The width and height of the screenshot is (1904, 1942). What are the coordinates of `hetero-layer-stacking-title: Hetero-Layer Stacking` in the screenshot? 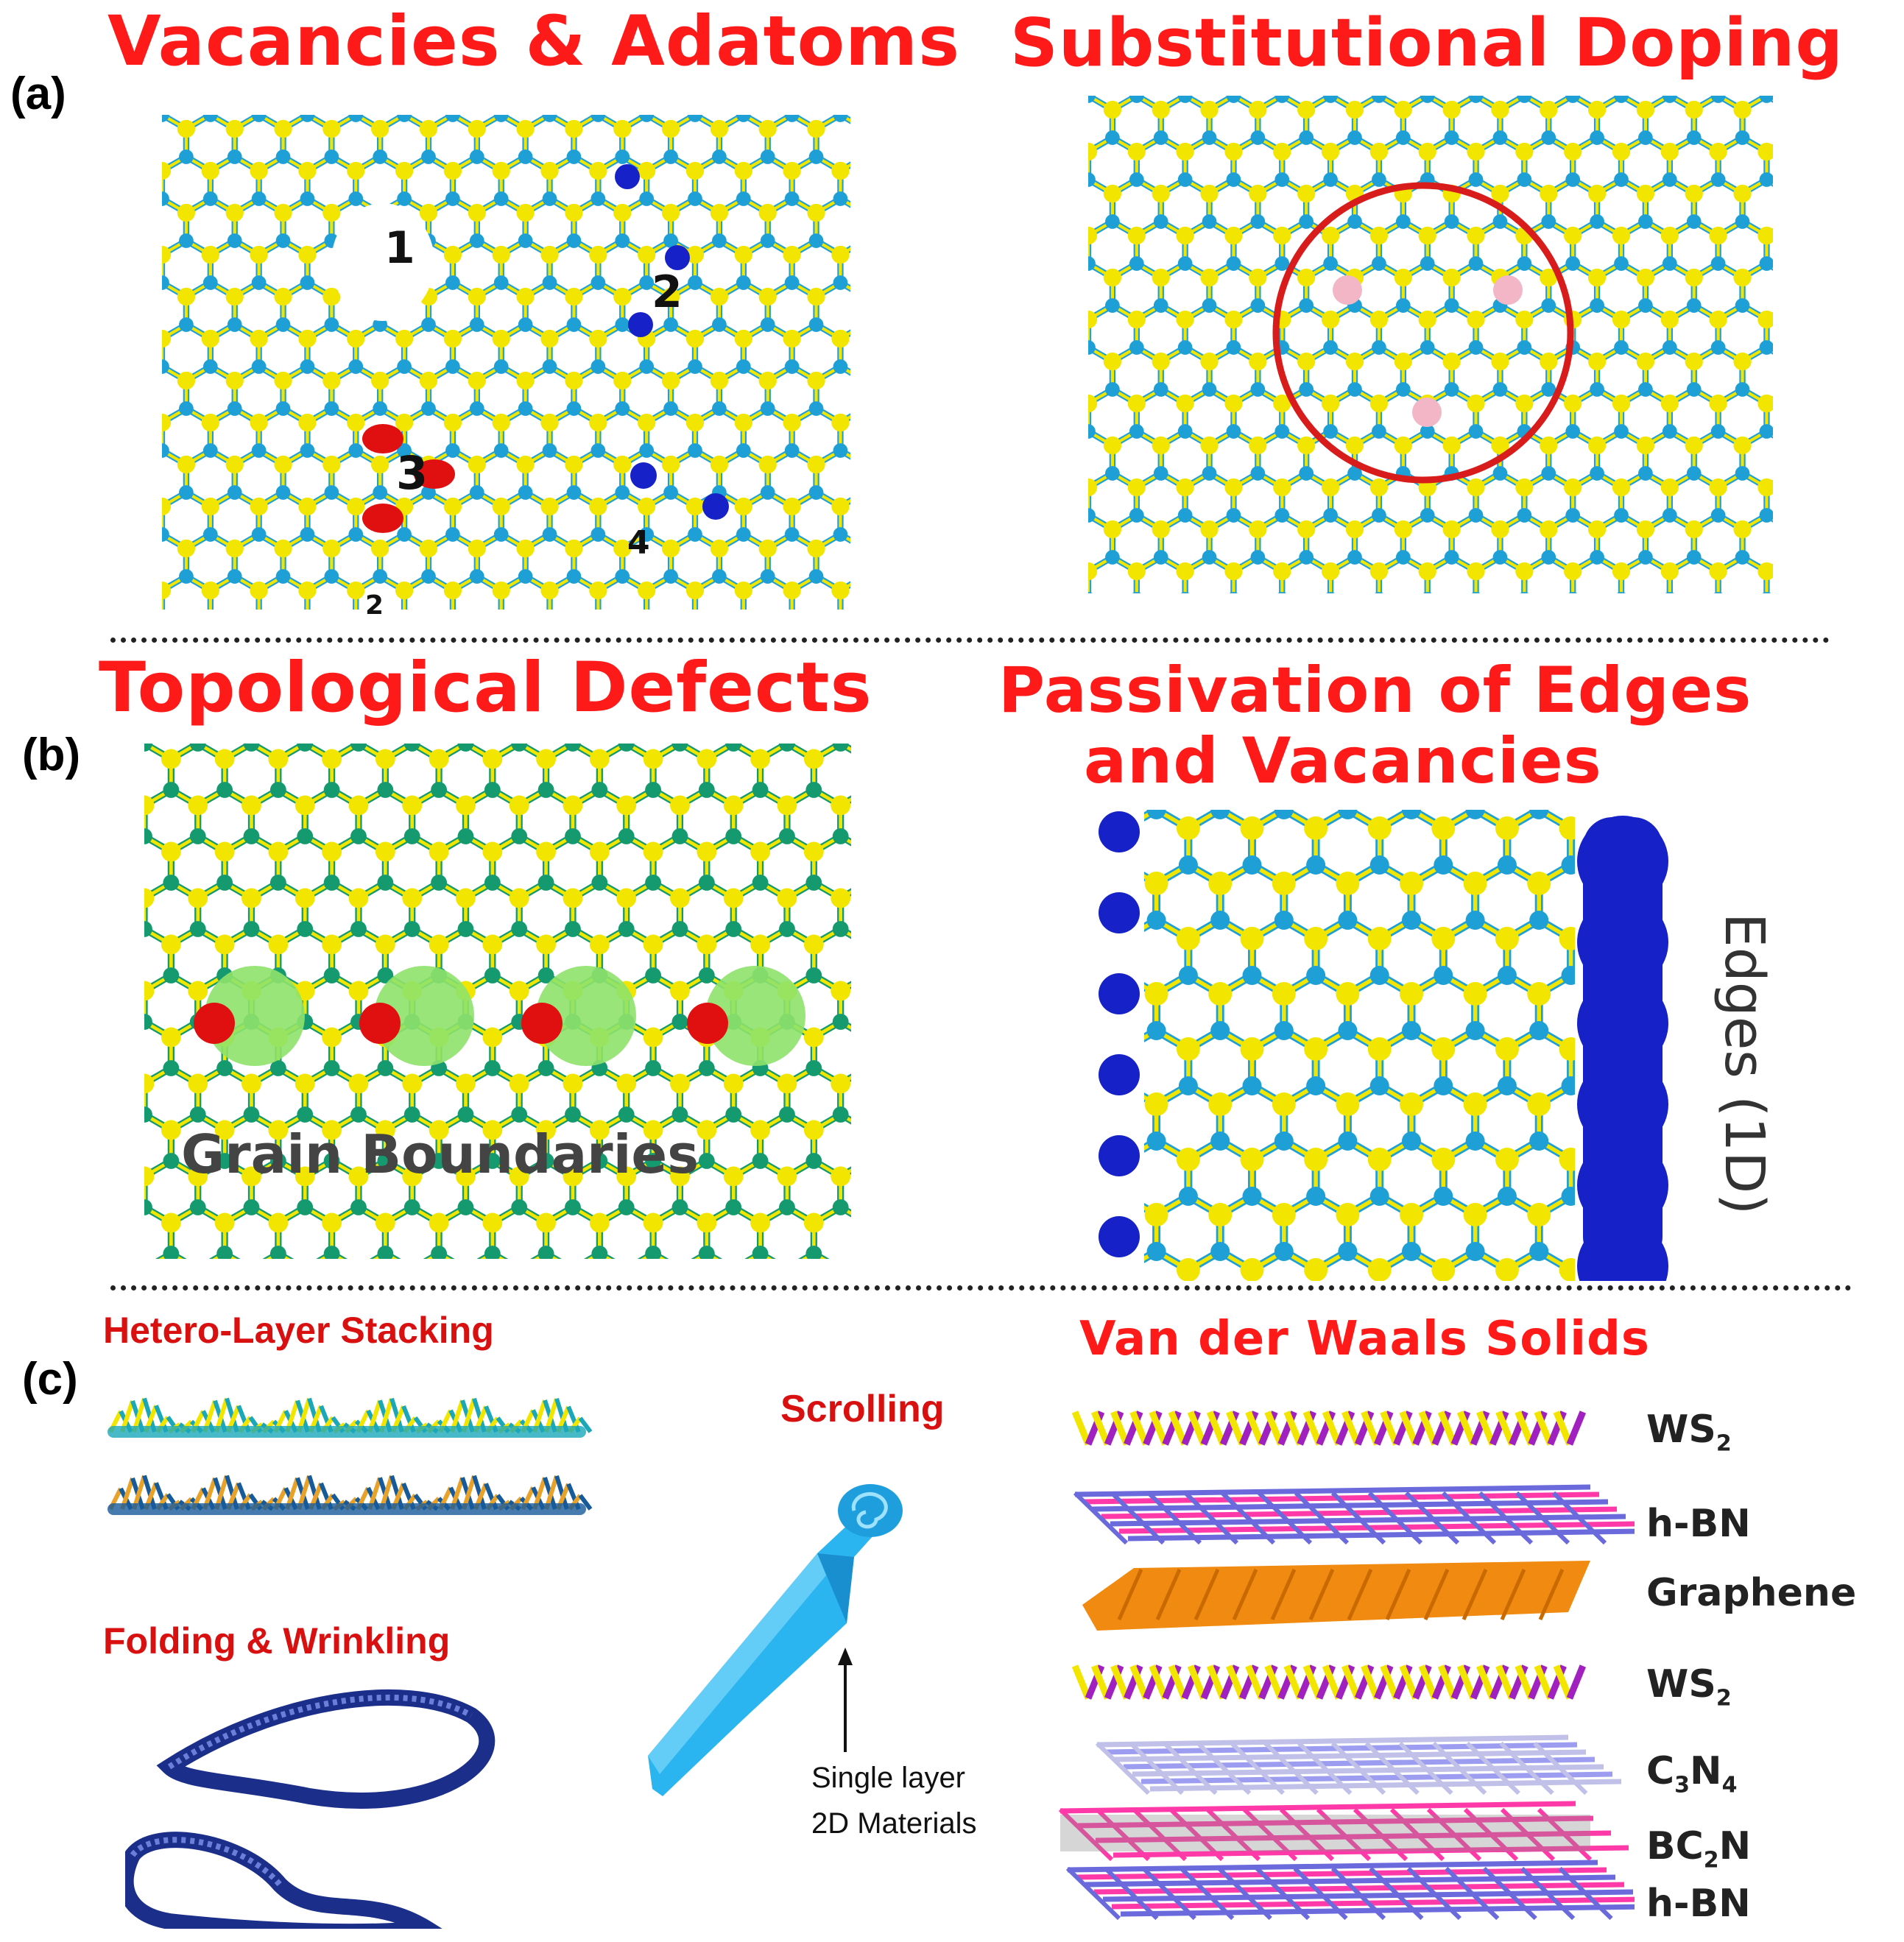 It's located at (298, 1330).